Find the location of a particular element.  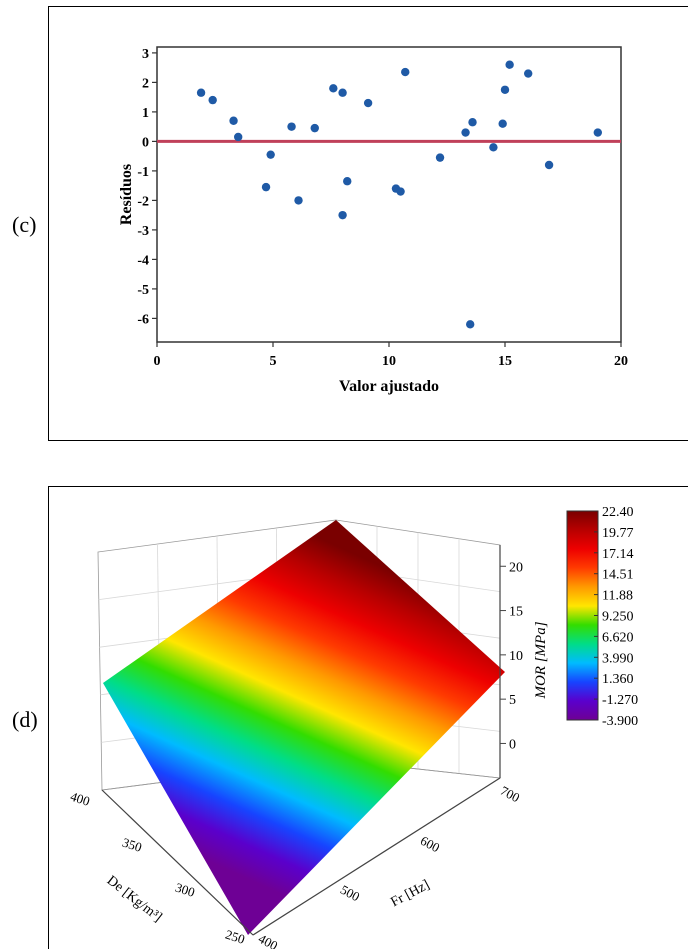

colorbar-tick-label: 1.360 is located at coordinates (618, 679).